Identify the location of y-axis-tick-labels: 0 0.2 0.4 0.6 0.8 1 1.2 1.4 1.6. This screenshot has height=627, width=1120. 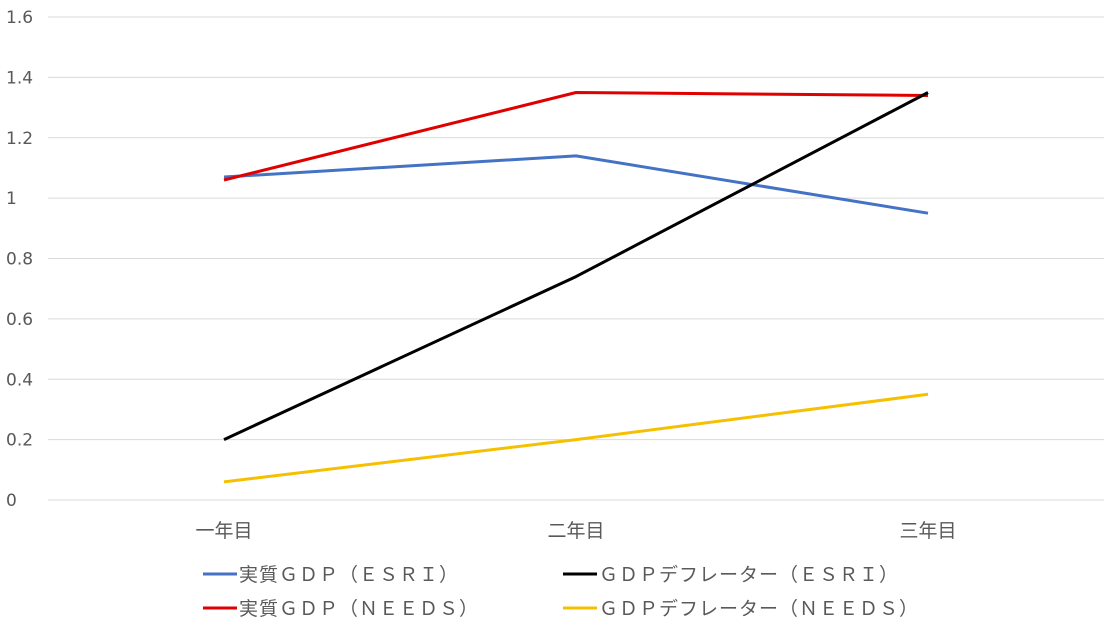
(19, 259).